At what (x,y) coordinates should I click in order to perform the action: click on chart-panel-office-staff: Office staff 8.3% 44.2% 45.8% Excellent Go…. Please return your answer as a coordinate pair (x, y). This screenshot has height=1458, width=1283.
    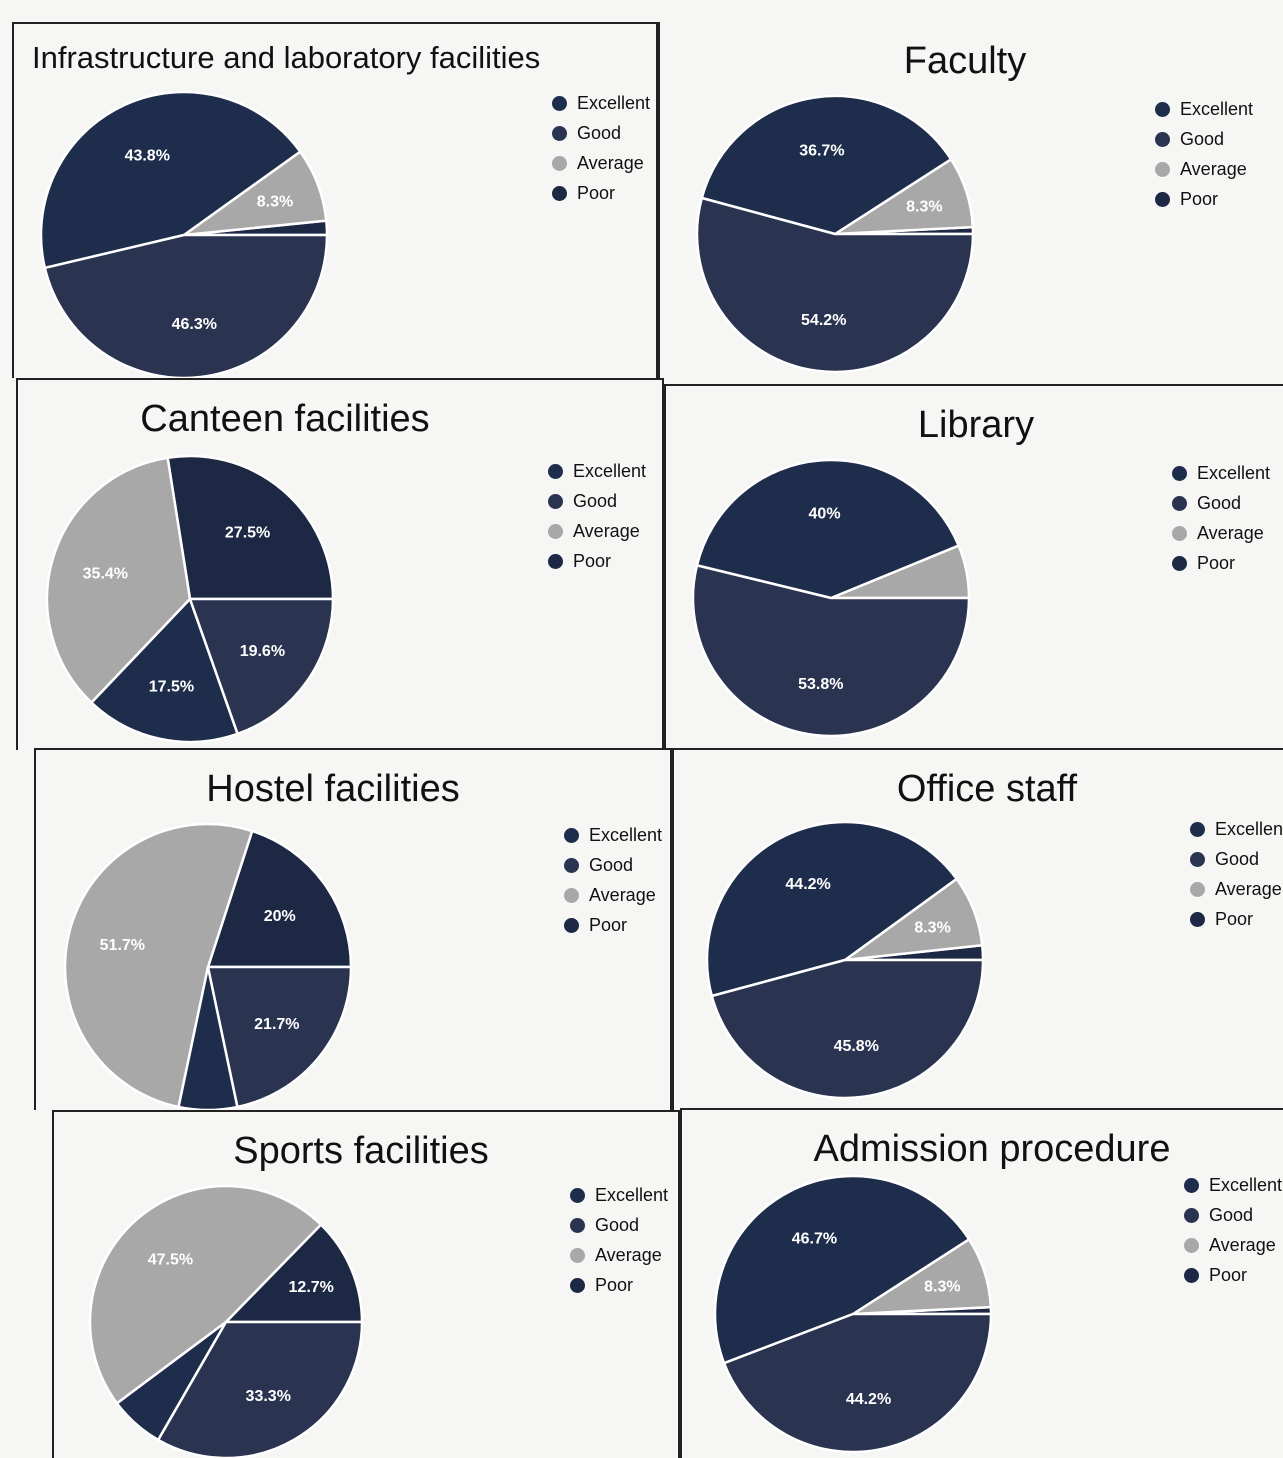
    Looking at the image, I should click on (977, 929).